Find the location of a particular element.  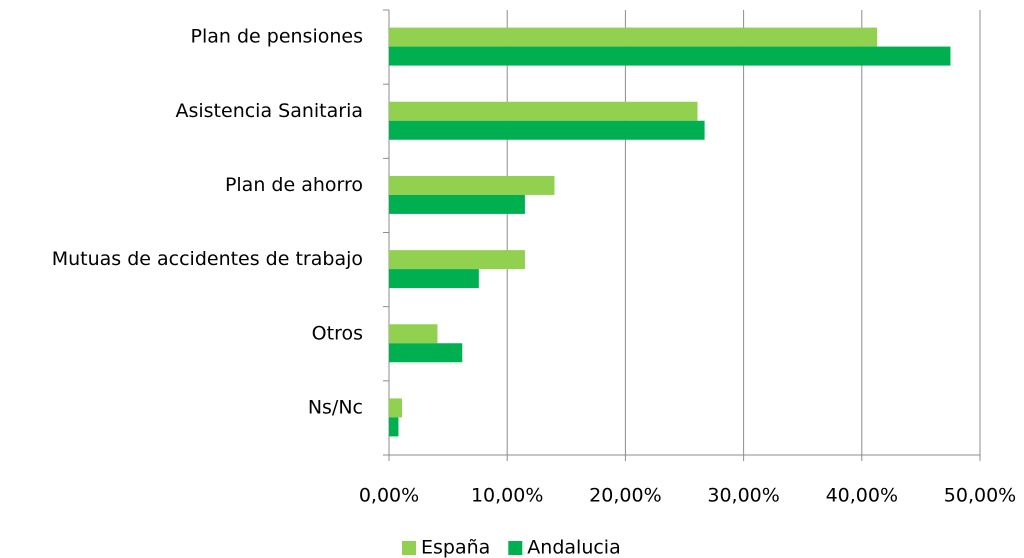

y-tick-label: Plan de pensiones is located at coordinates (277, 37).